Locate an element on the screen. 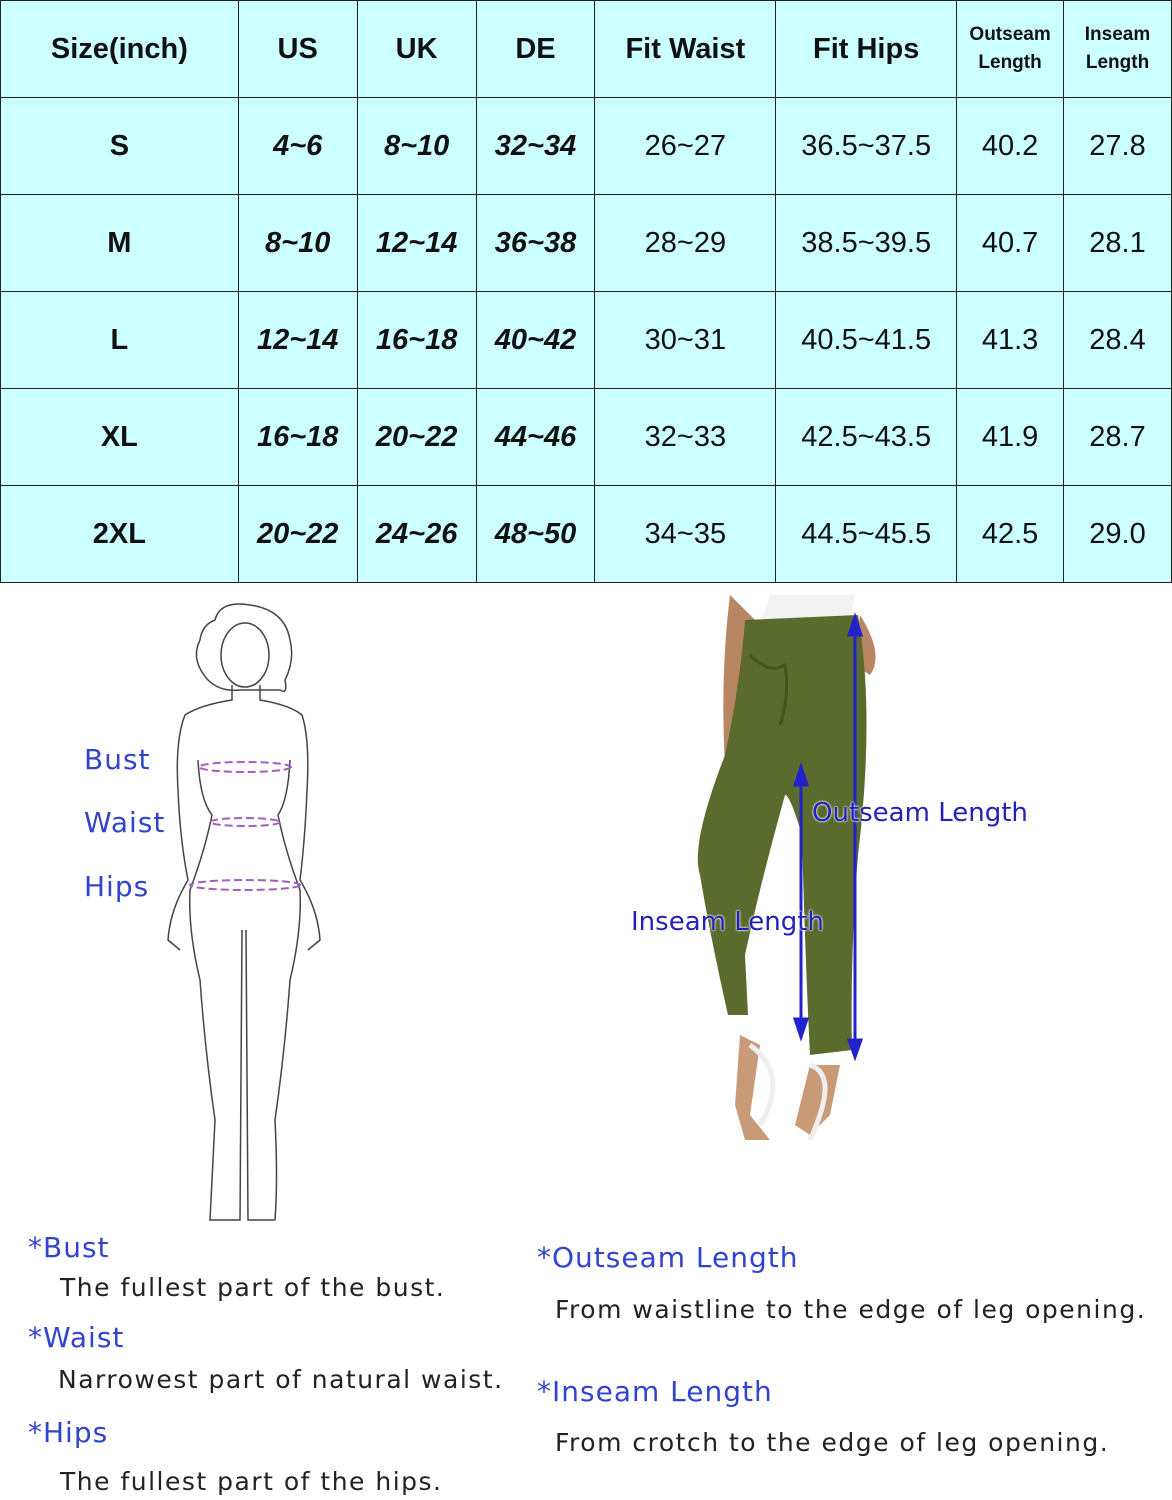 This screenshot has width=1172, height=1500. table-row: M 8~10 12~14 36~38 28~29 38.5~39.5 40.7 28.1 is located at coordinates (586, 243).